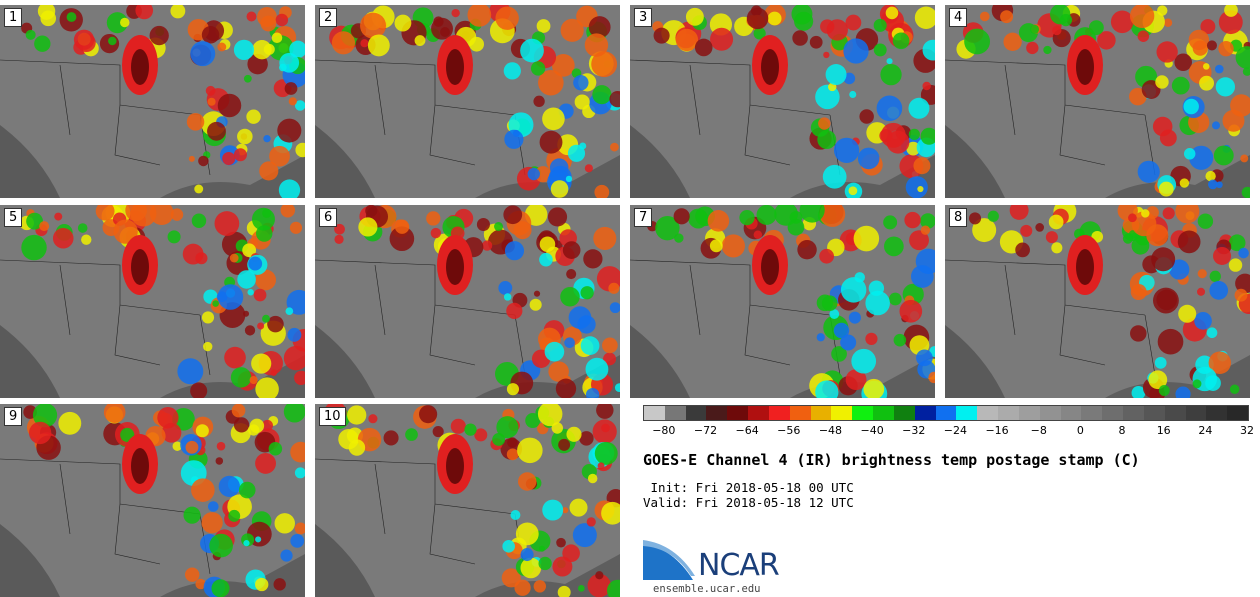 The image size is (1260, 597). I want to click on postage-stamp-map: 2, so click(467, 101).